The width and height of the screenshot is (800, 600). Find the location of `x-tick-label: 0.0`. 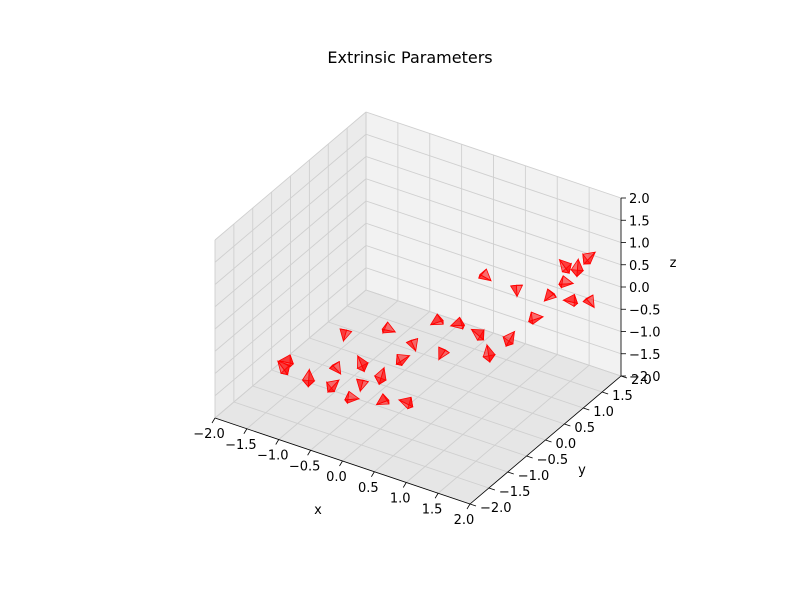

x-tick-label: 0.0 is located at coordinates (336, 477).